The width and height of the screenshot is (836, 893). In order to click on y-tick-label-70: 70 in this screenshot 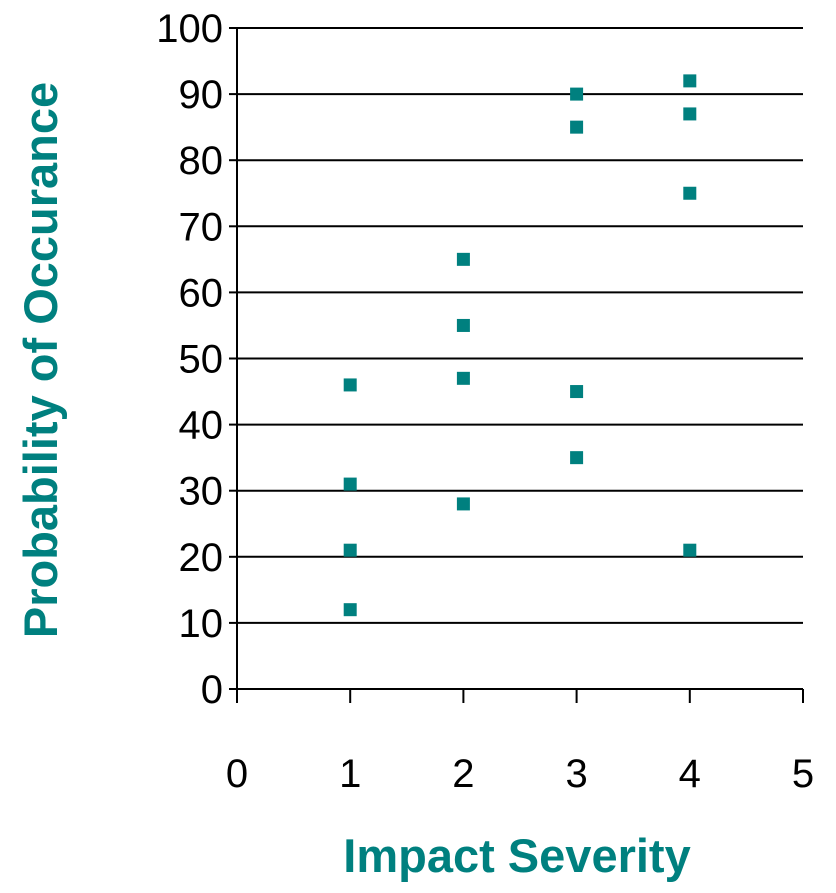, I will do `click(201, 227)`.